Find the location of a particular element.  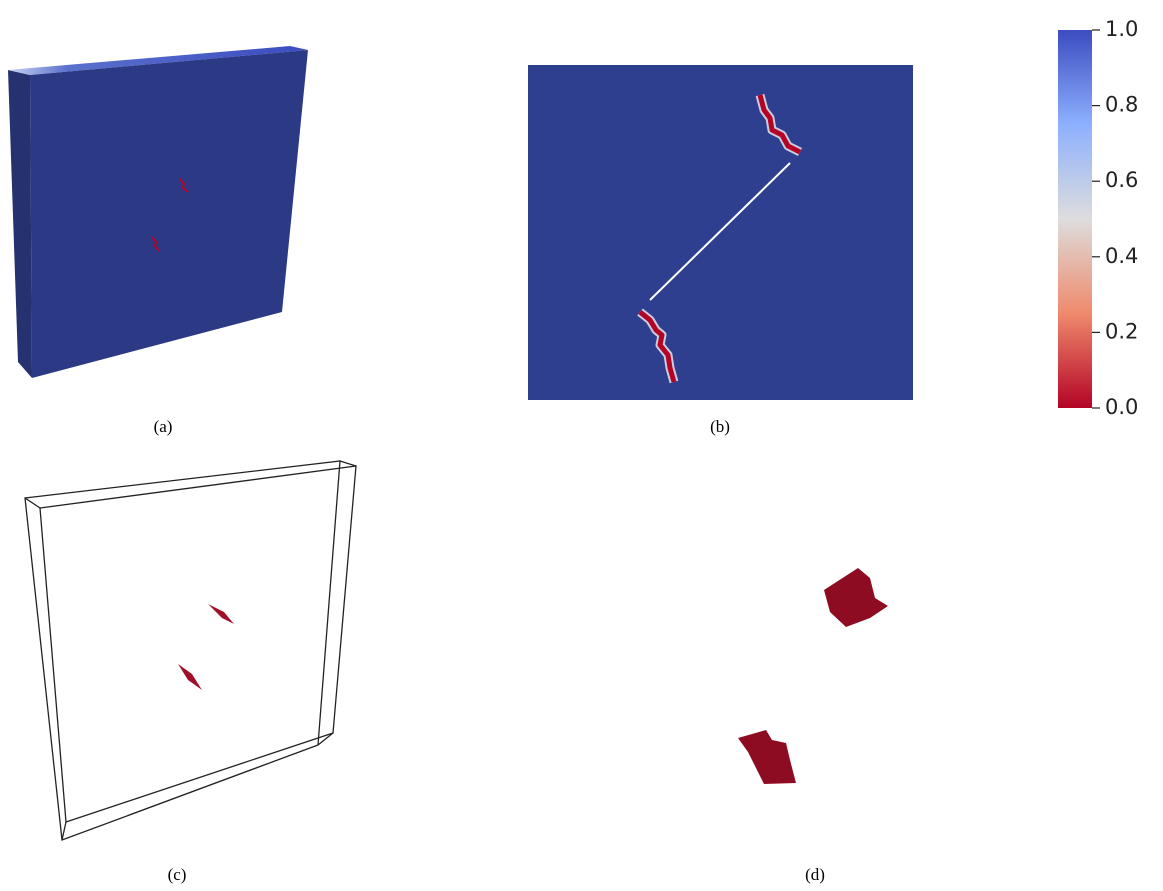

colorbar-tick-label: 0.0 is located at coordinates (1121, 407).